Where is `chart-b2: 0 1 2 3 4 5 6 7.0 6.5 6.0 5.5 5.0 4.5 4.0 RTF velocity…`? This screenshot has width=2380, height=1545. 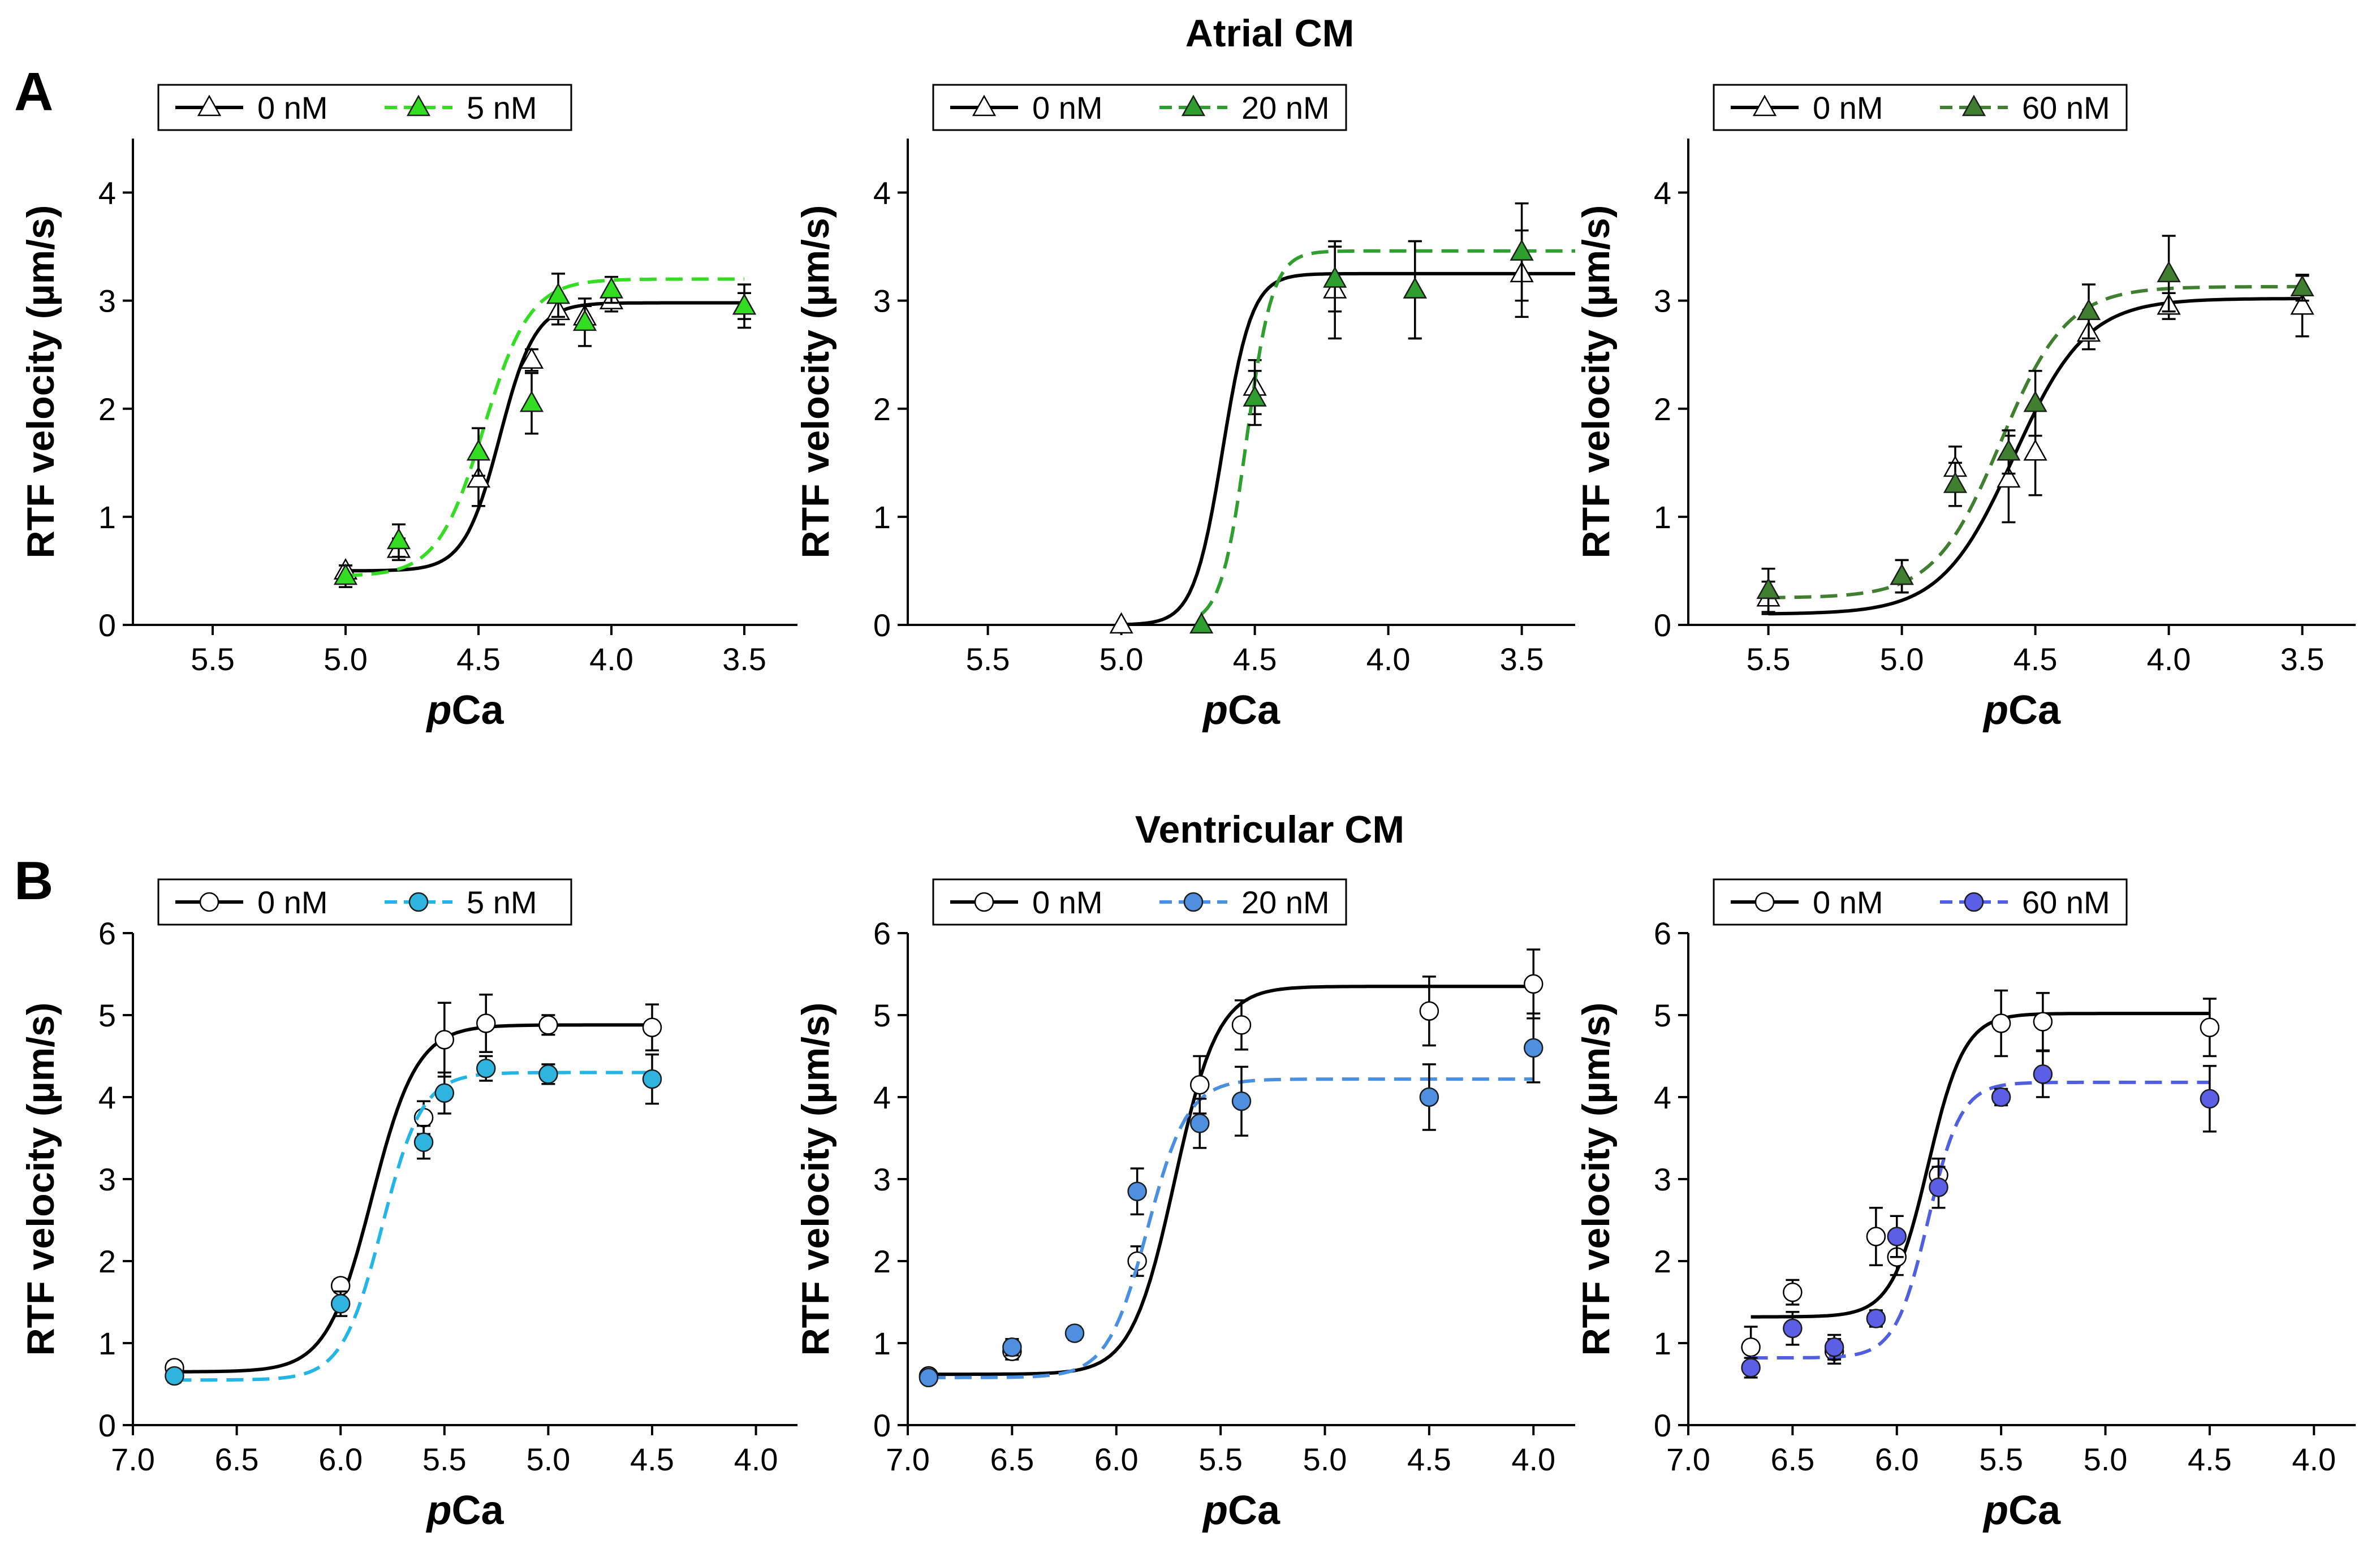
chart-b2: 0 1 2 3 4 5 6 7.0 6.5 6.0 5.5 5.0 4.5 4.0 RTF velocity… is located at coordinates (1184, 1206).